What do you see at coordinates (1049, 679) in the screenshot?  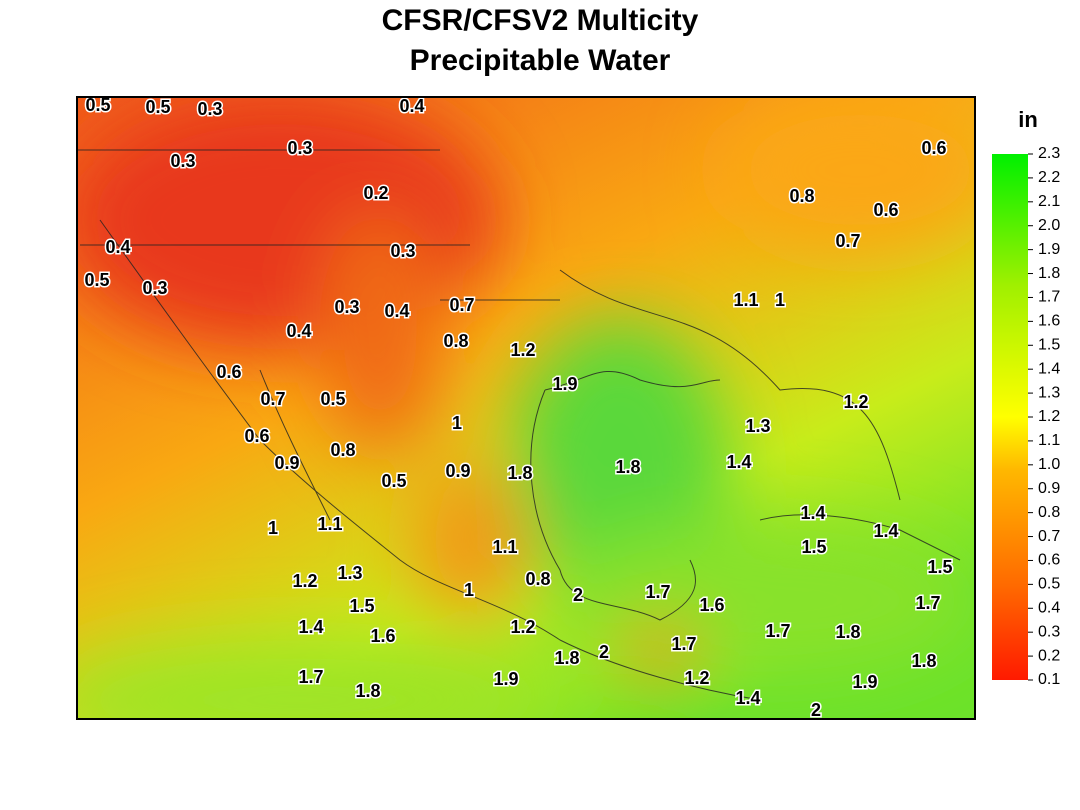 I see `colorbar-tick-label: 0.1` at bounding box center [1049, 679].